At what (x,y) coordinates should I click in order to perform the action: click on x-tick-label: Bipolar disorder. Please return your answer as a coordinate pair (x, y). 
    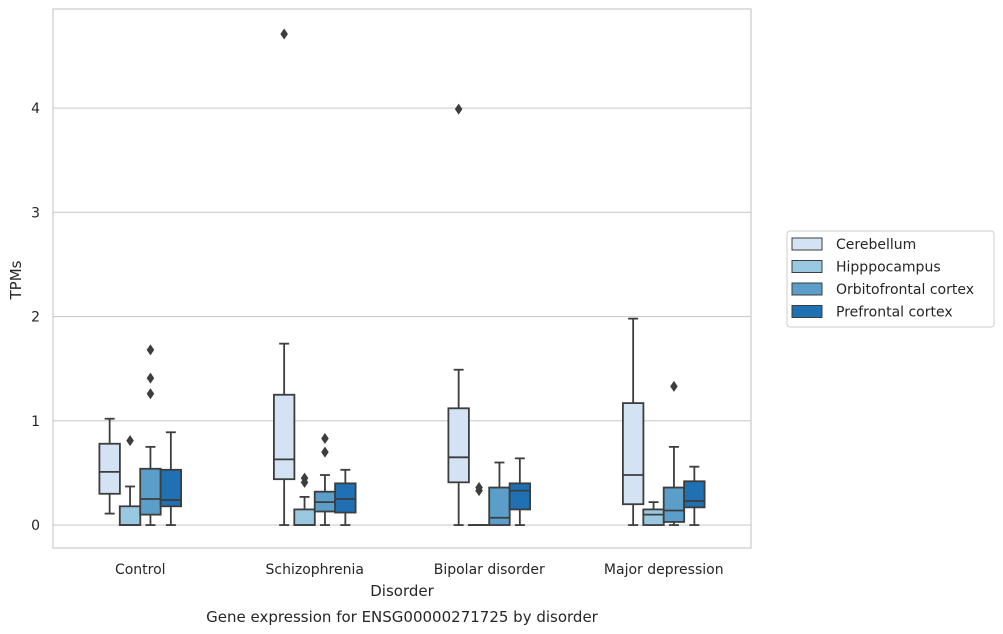
    Looking at the image, I should click on (489, 570).